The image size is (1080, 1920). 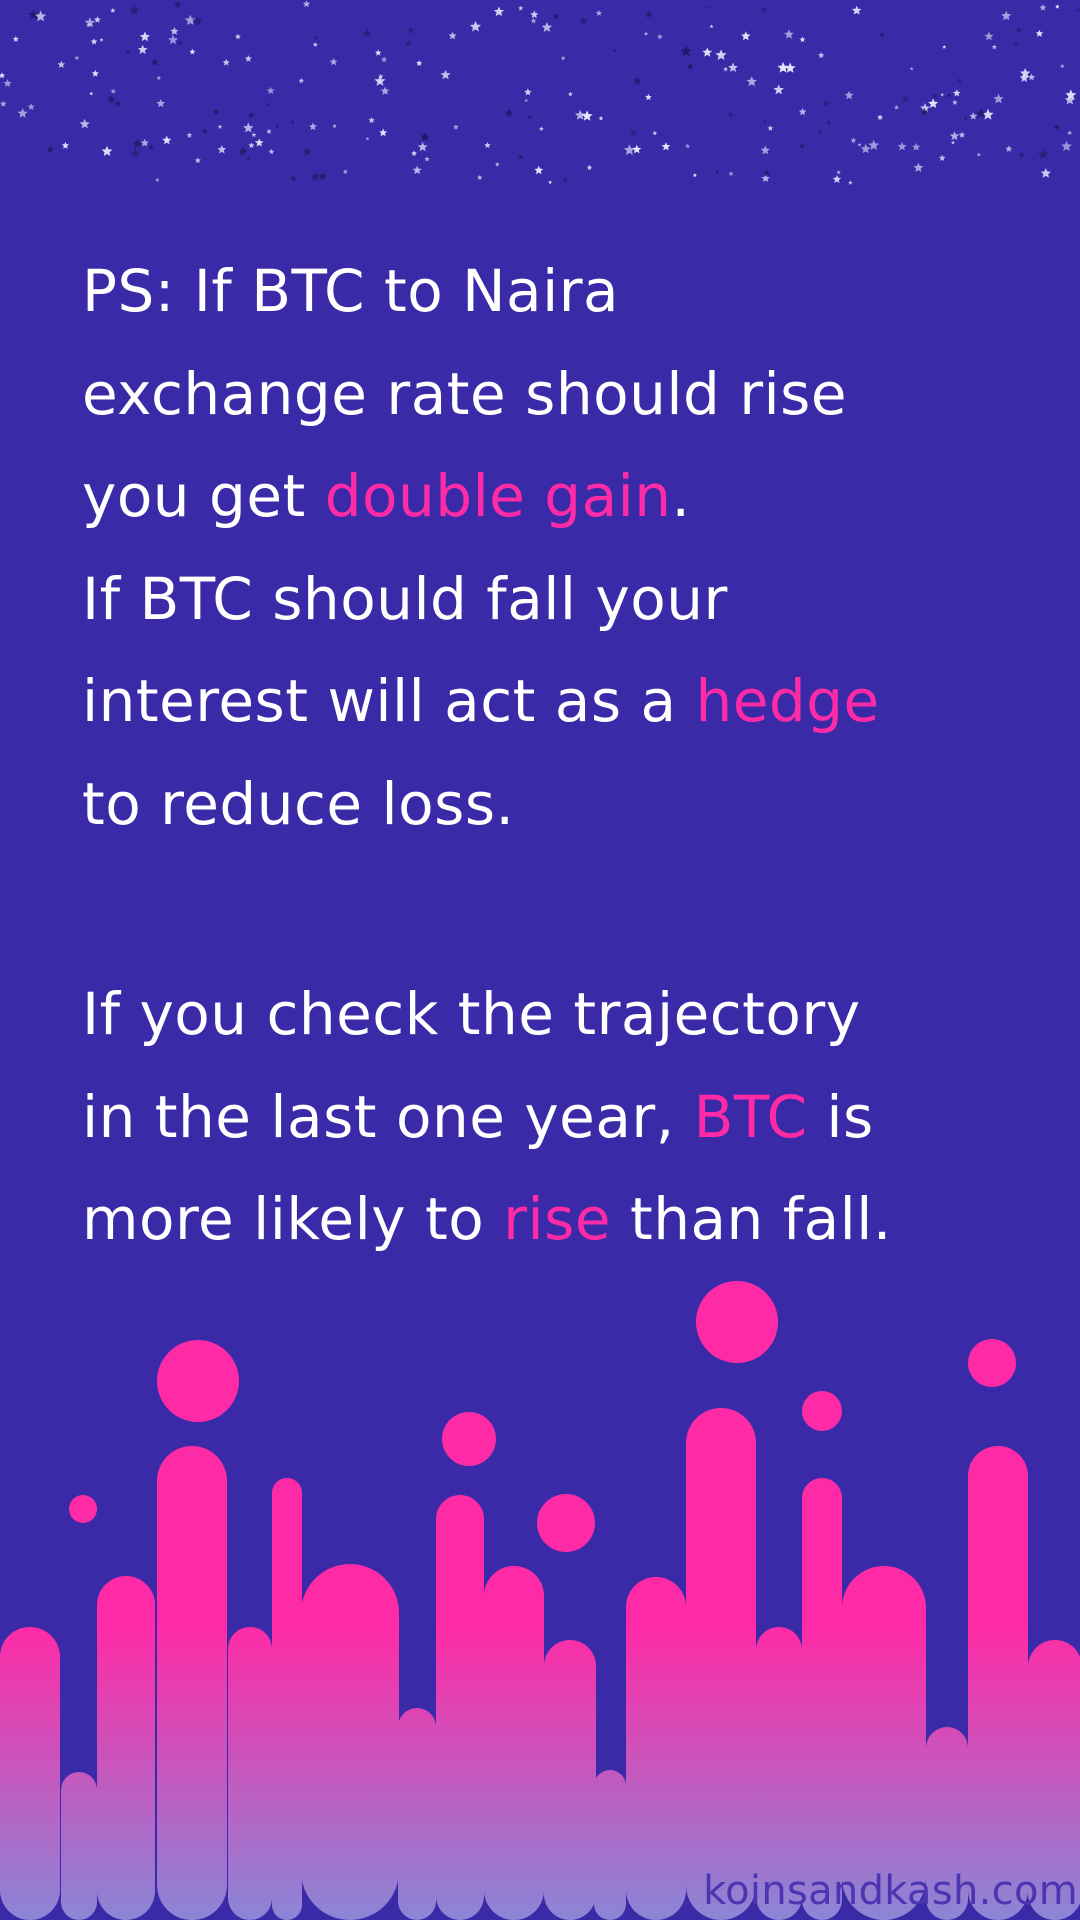 I want to click on text-line: If BTC should fall your, so click(x=547, y=599).